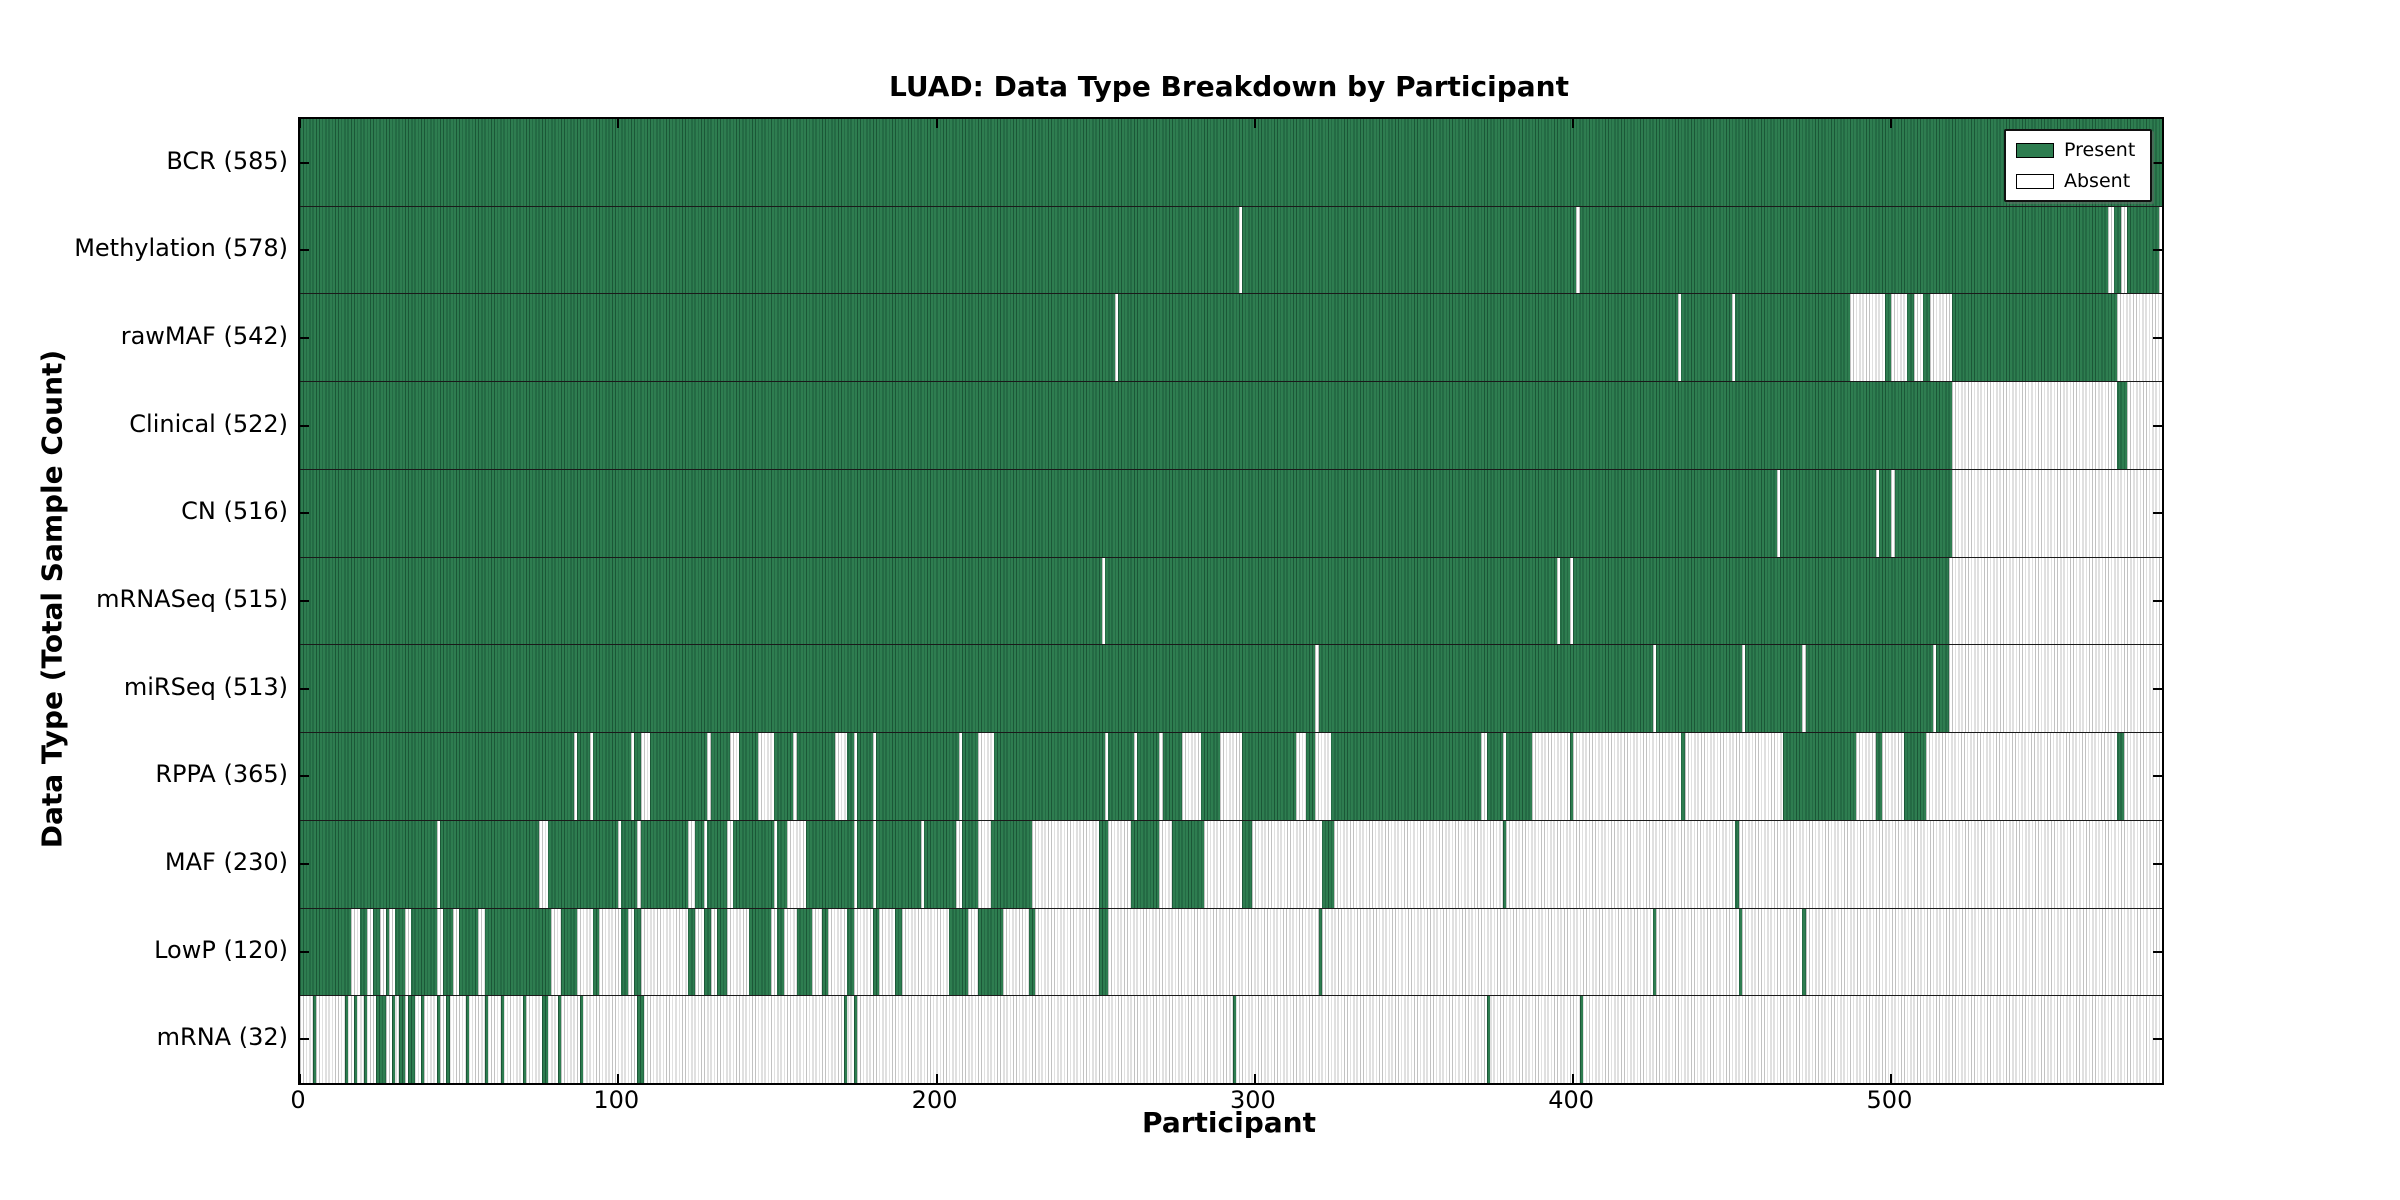 The height and width of the screenshot is (1200, 2400). Describe the element at coordinates (221, 774) in the screenshot. I see `y-tick-label-RPPA: RPPA (365)` at that location.